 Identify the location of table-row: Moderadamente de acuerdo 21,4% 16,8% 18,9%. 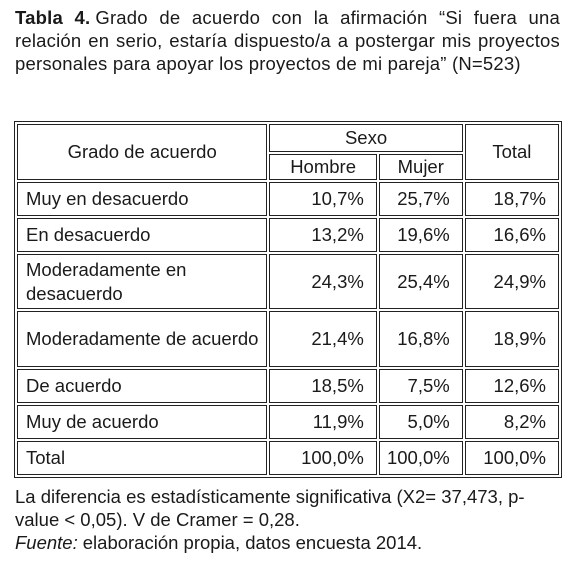
(288, 339).